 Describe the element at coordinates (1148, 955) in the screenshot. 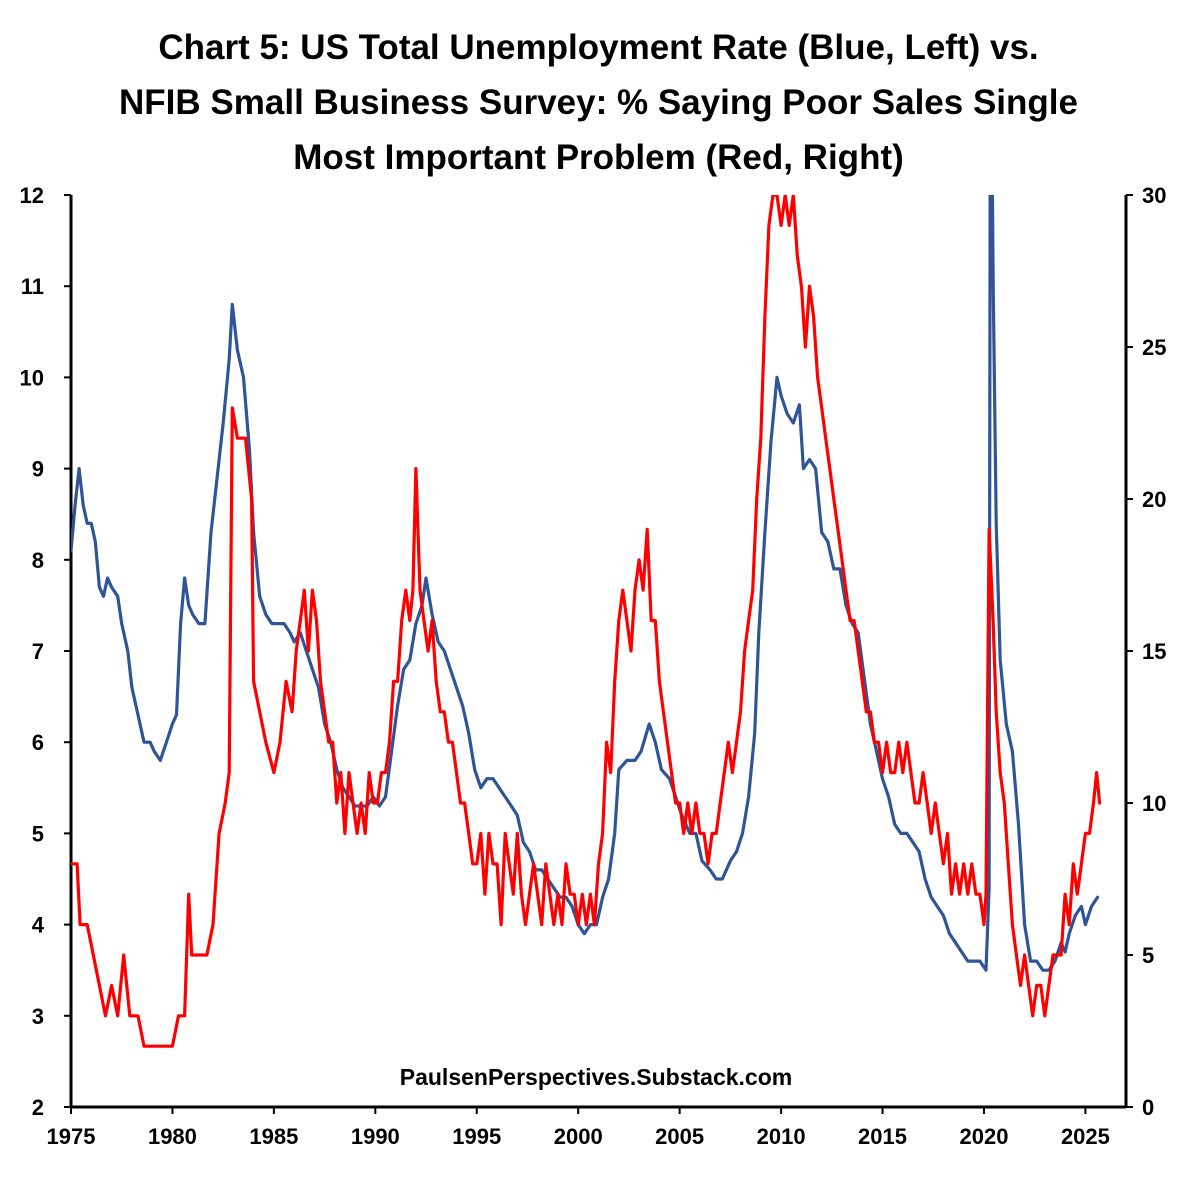

I see `y-right-tick-label: 5` at that location.